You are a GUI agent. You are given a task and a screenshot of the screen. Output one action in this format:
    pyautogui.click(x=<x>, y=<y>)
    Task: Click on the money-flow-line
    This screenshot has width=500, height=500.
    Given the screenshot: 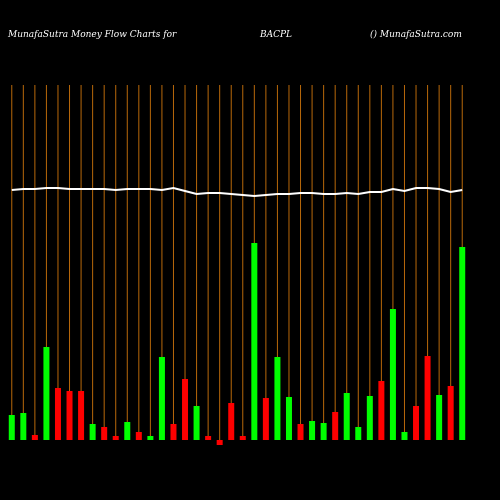 What is the action you would take?
    pyautogui.click(x=237, y=192)
    